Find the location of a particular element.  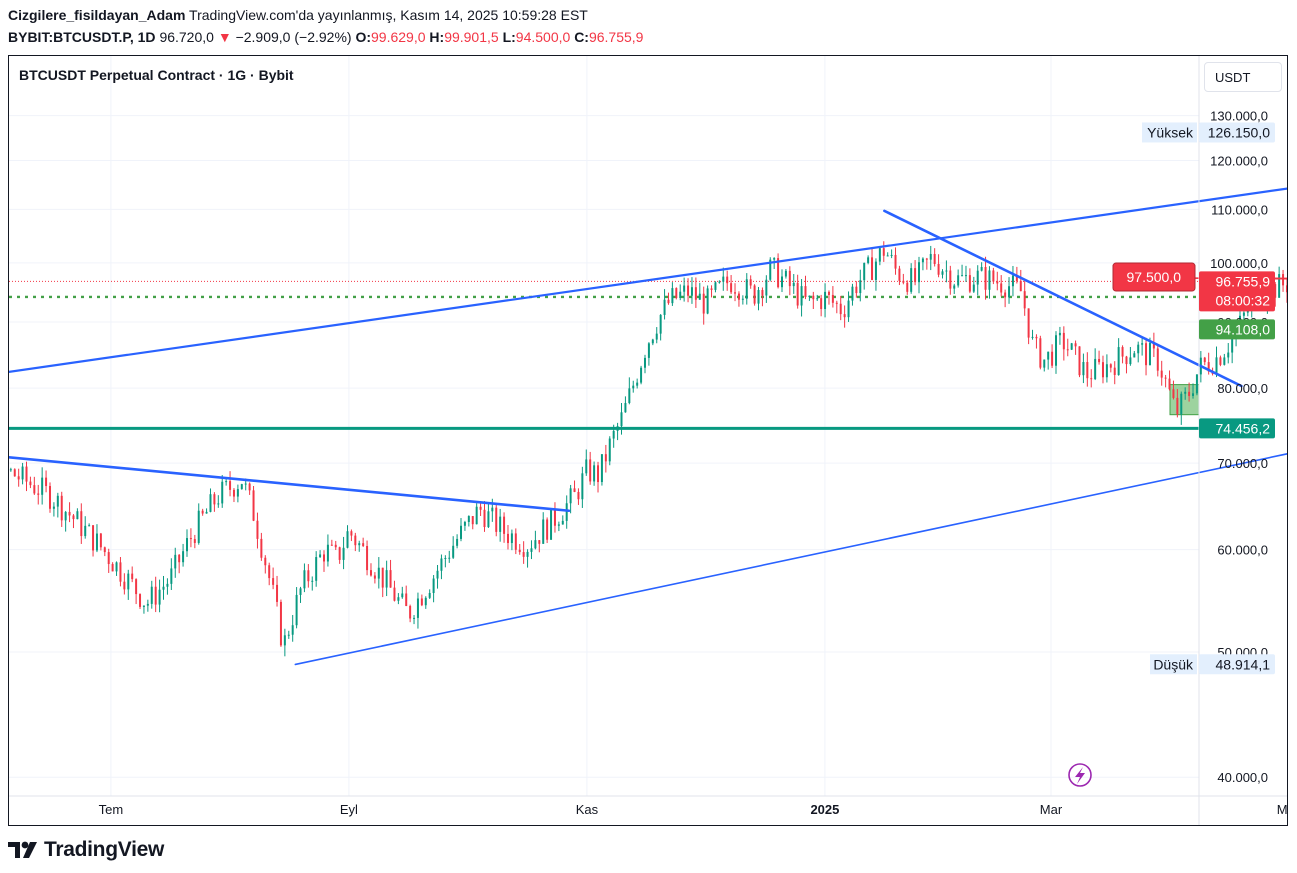

tradingview-logo: TradingView is located at coordinates (86, 850).